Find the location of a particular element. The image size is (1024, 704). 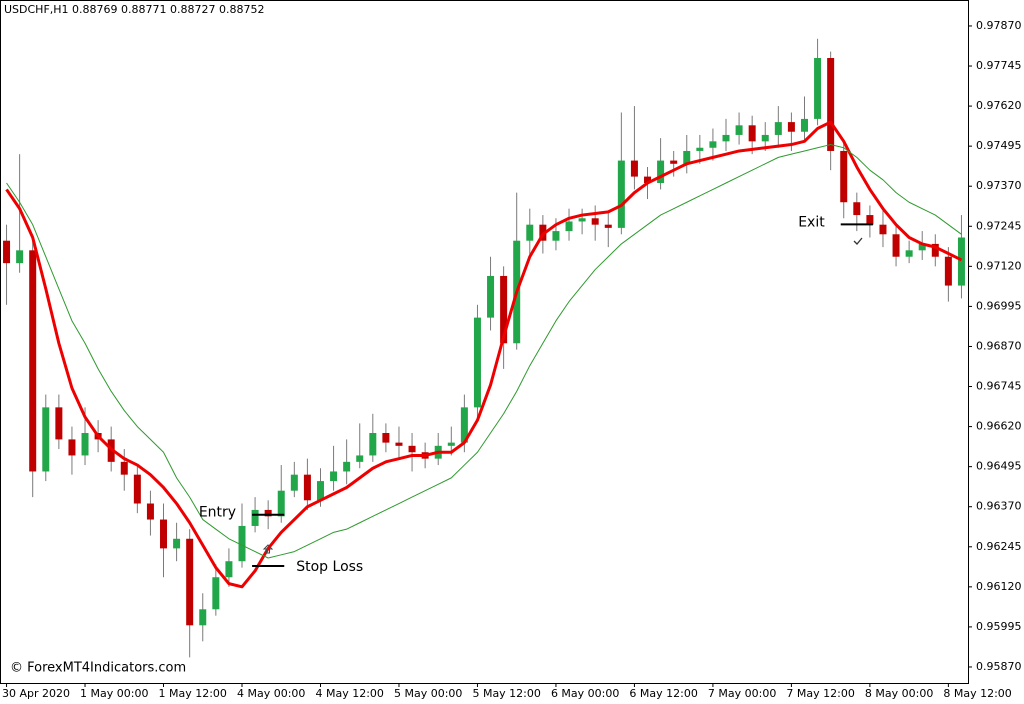

annotation-label: Exit is located at coordinates (811, 222).